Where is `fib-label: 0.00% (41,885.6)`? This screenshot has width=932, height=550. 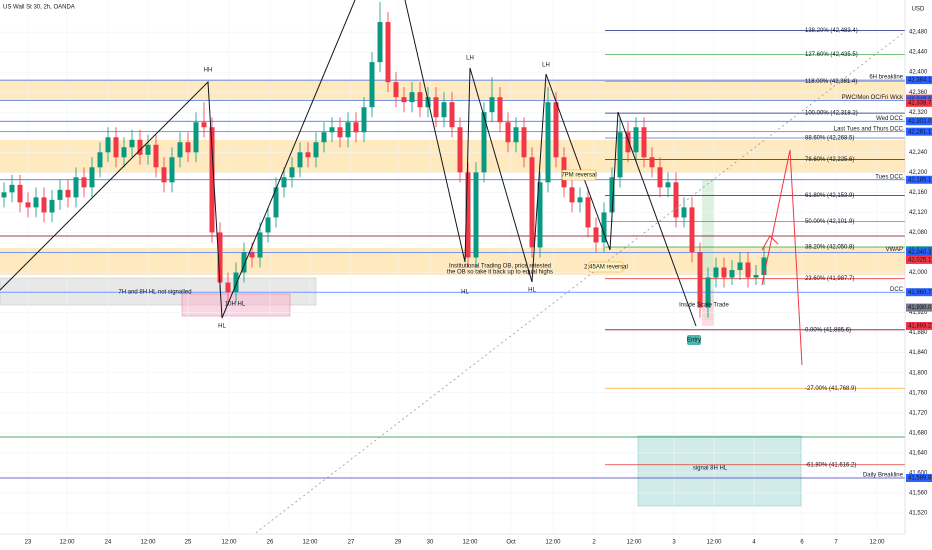 fib-label: 0.00% (41,885.6) is located at coordinates (828, 330).